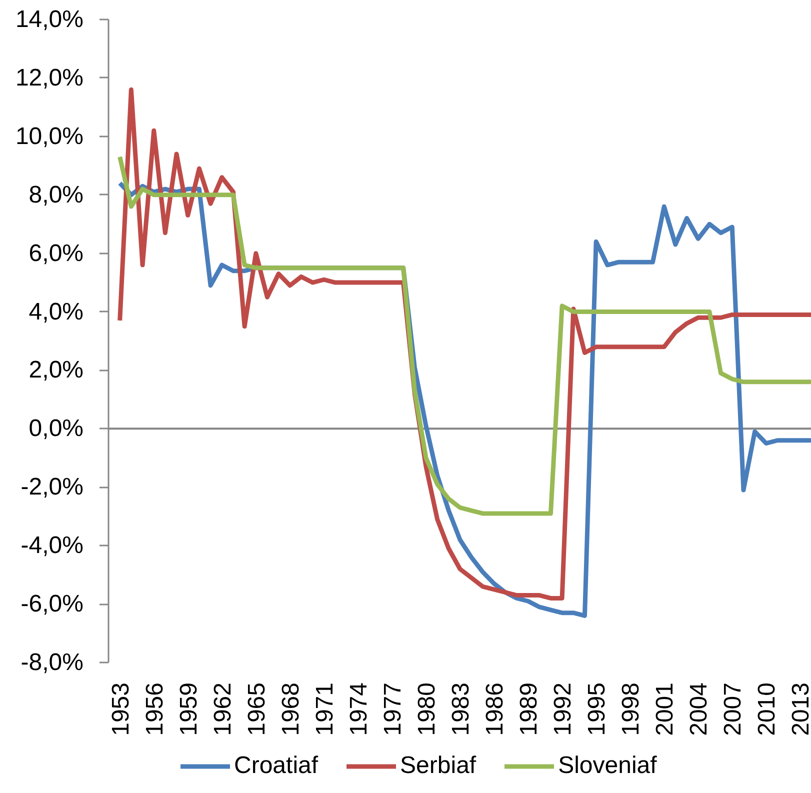 Image resolution: width=811 pixels, height=793 pixels. What do you see at coordinates (461, 709) in the screenshot?
I see `x-tick-label: 1983` at bounding box center [461, 709].